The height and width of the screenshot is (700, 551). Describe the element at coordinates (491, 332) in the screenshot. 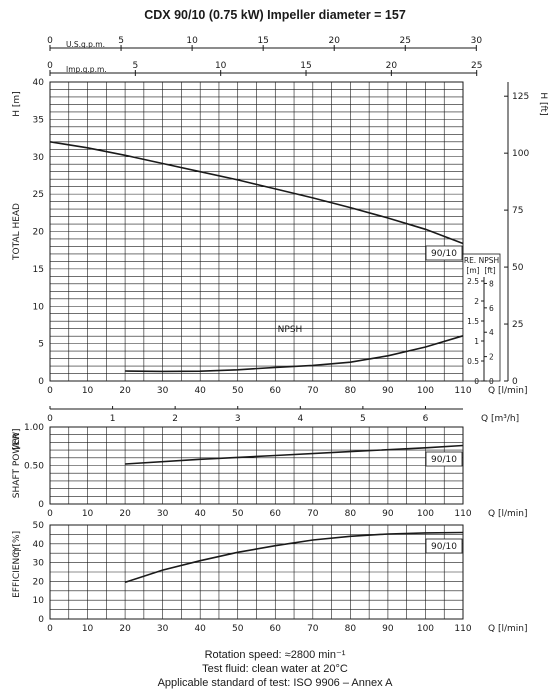

I see `npsh-ft-tick-label: 4` at that location.